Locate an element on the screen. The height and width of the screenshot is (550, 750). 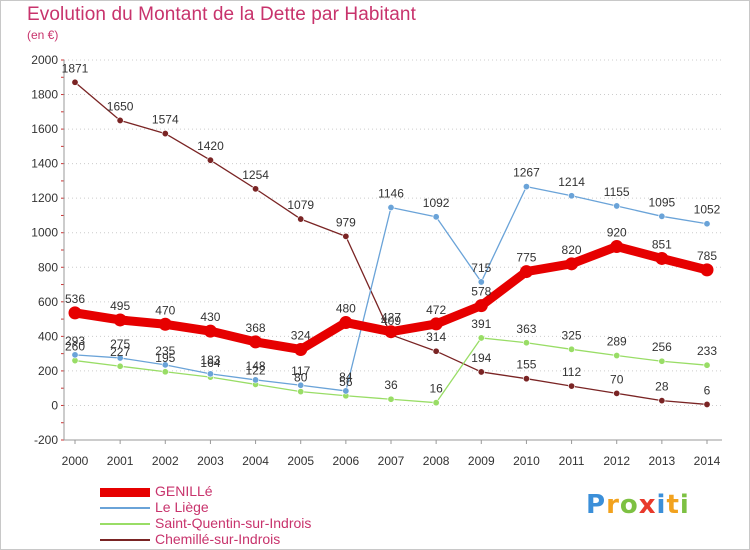
chart-subtitle: (en €) is located at coordinates (43, 35).